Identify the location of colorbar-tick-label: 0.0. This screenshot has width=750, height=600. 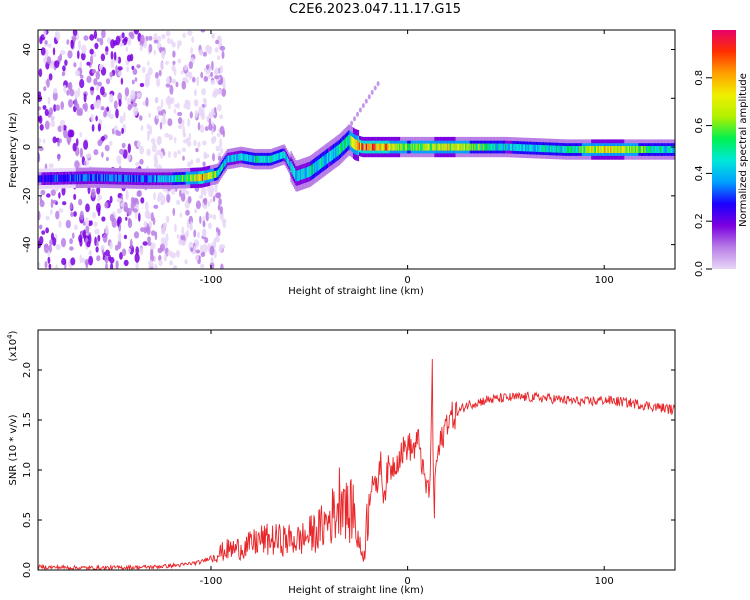
(699, 269).